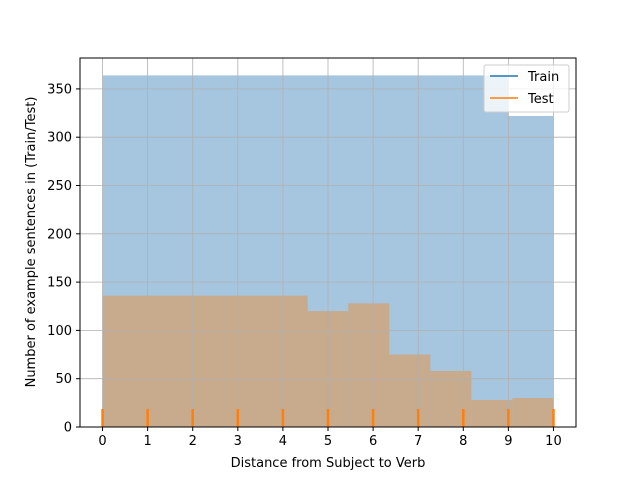 The width and height of the screenshot is (640, 480). What do you see at coordinates (193, 441) in the screenshot?
I see `x-tick-label-2: 2` at bounding box center [193, 441].